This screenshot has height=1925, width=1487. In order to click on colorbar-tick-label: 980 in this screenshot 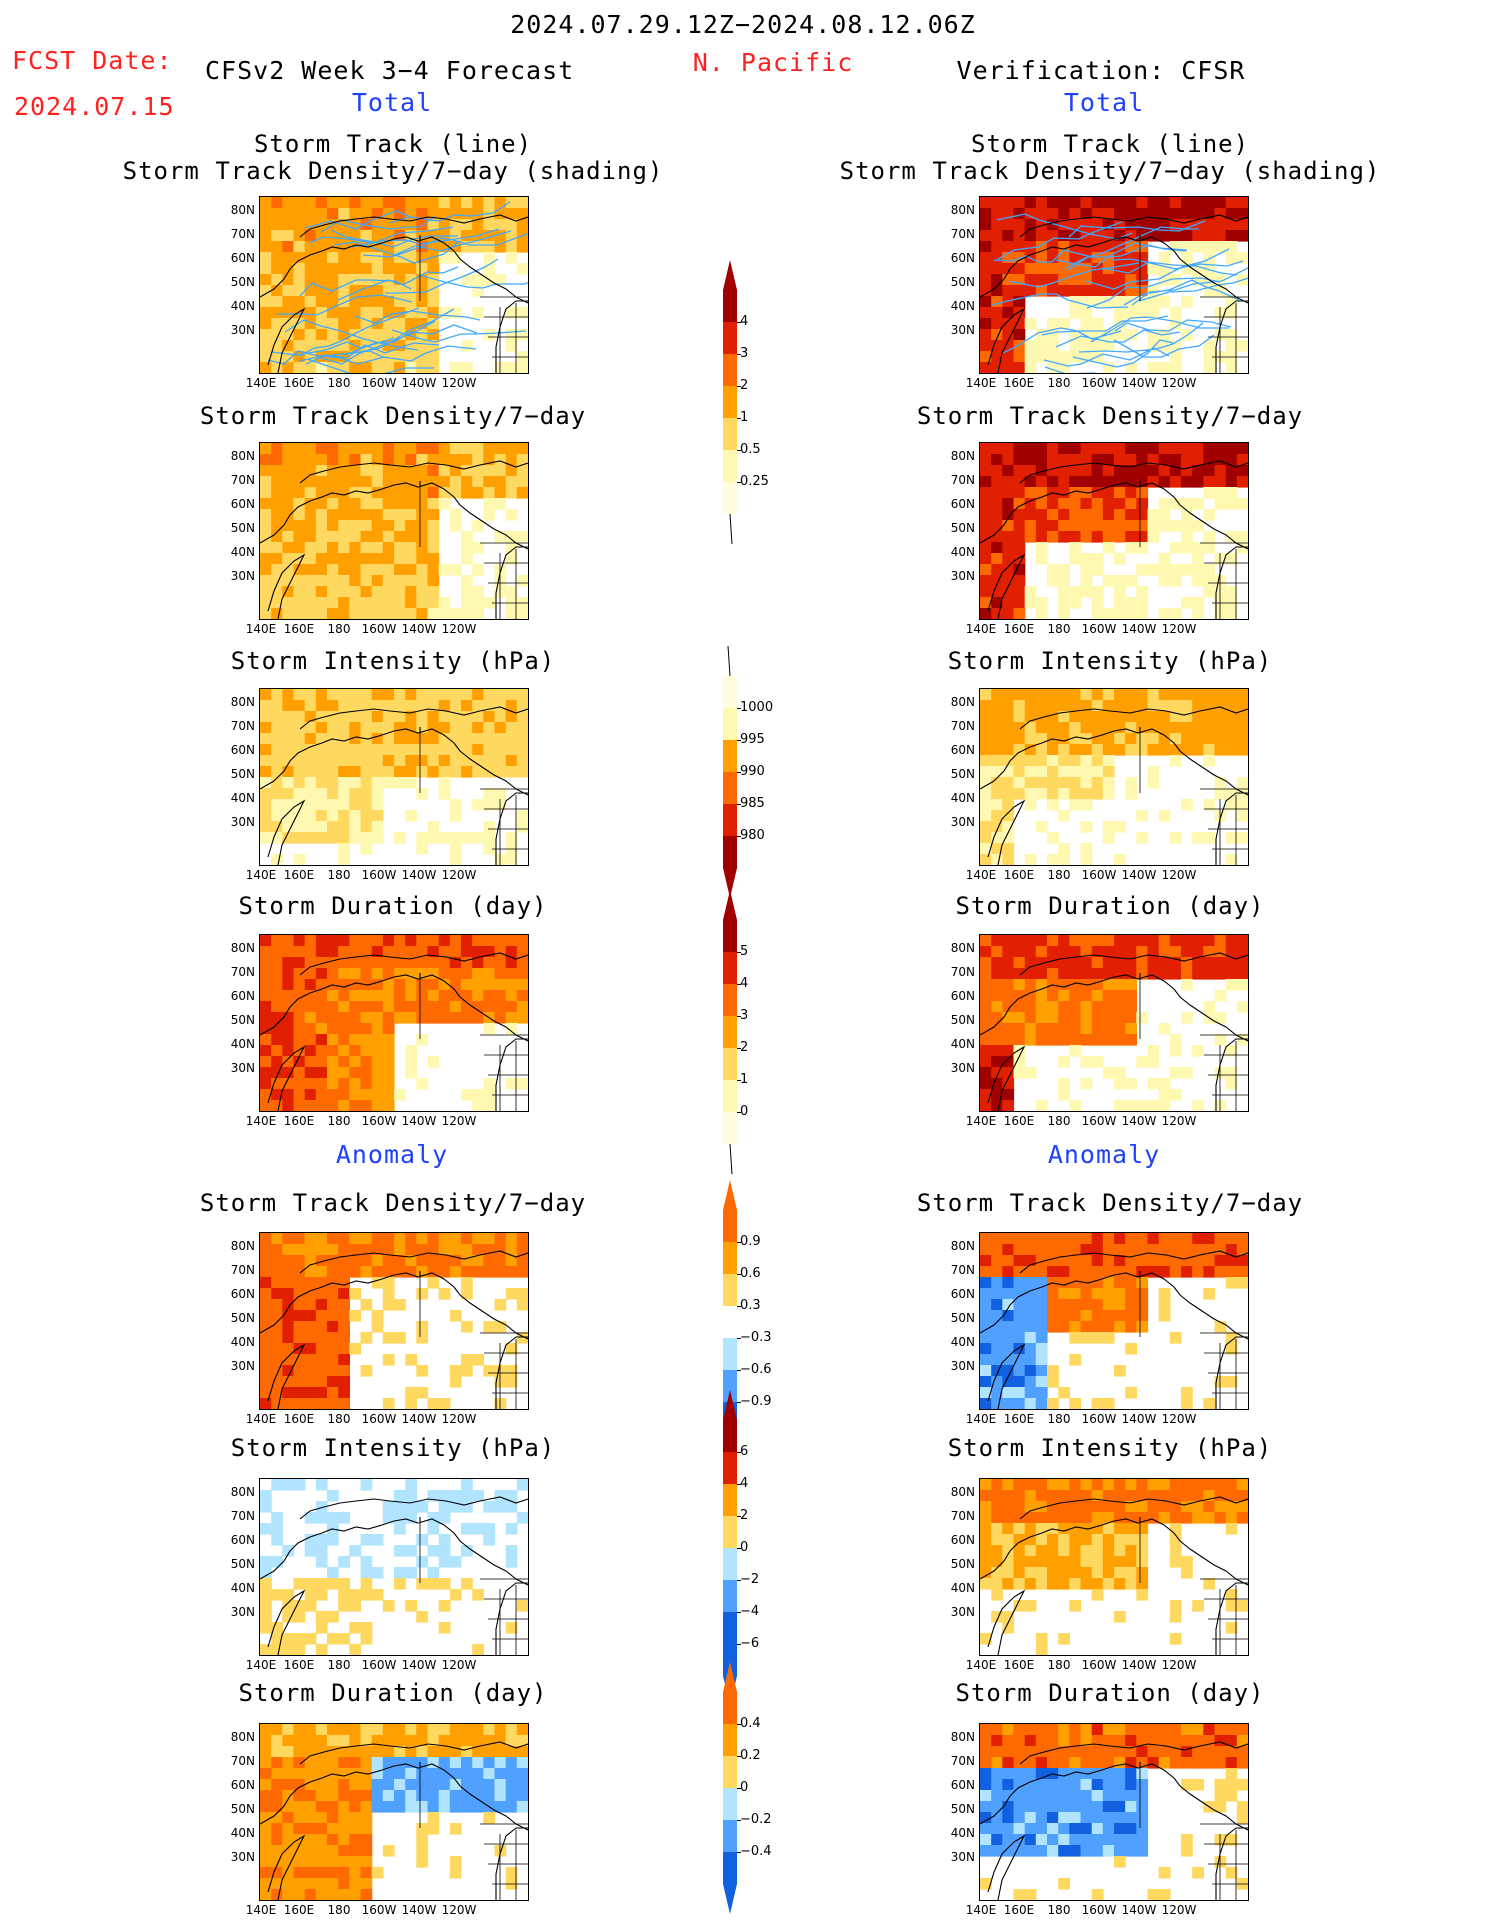, I will do `click(752, 835)`.